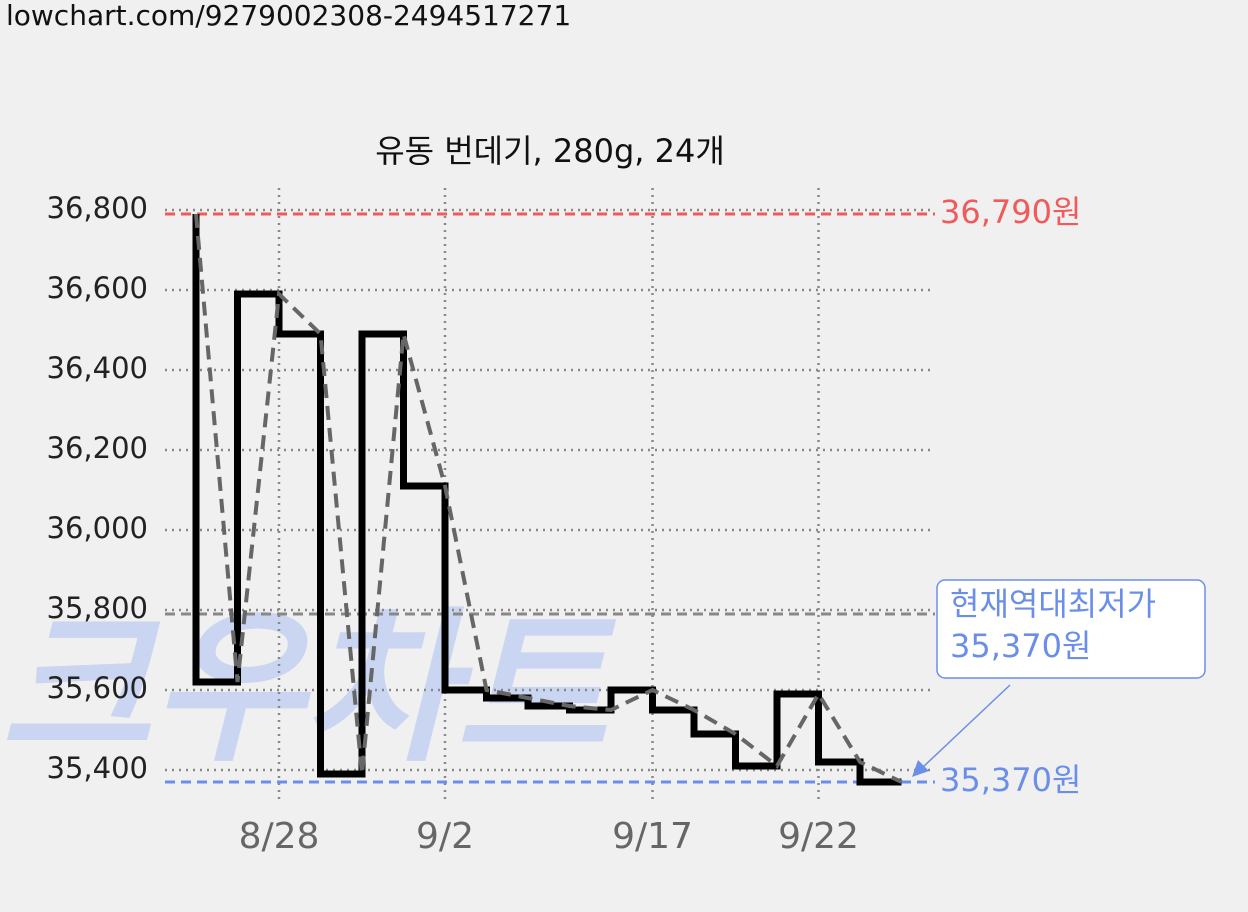  I want to click on y-tick-label: 35,400, so click(97, 768).